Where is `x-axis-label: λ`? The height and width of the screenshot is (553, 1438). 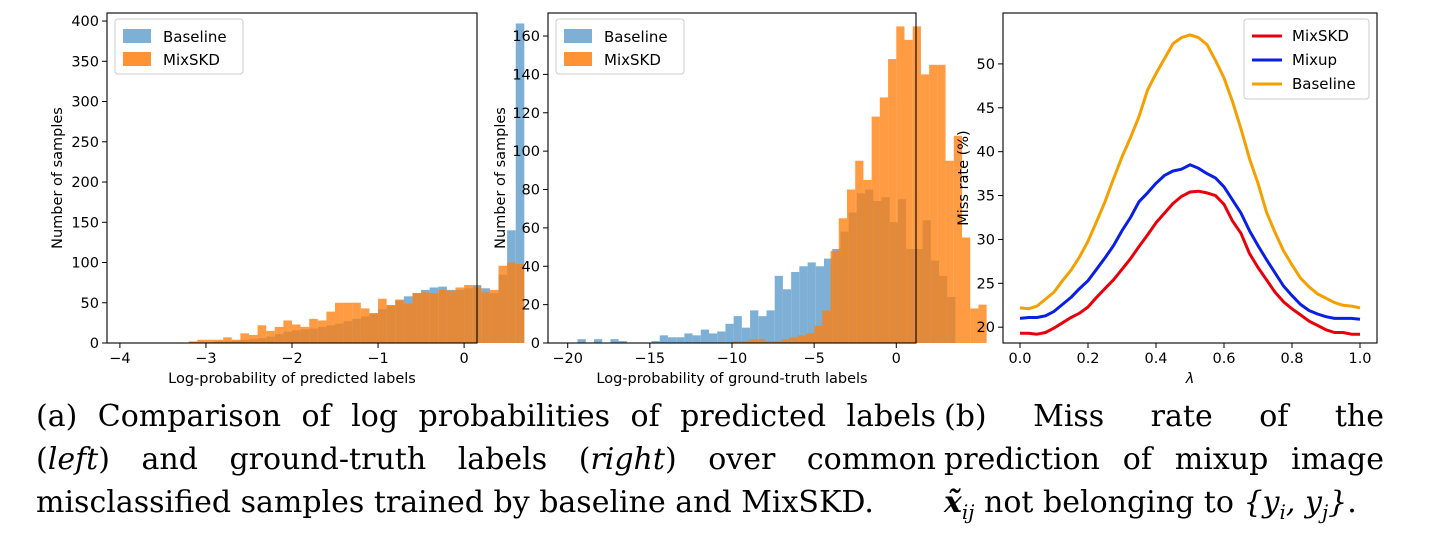 x-axis-label: λ is located at coordinates (1190, 379).